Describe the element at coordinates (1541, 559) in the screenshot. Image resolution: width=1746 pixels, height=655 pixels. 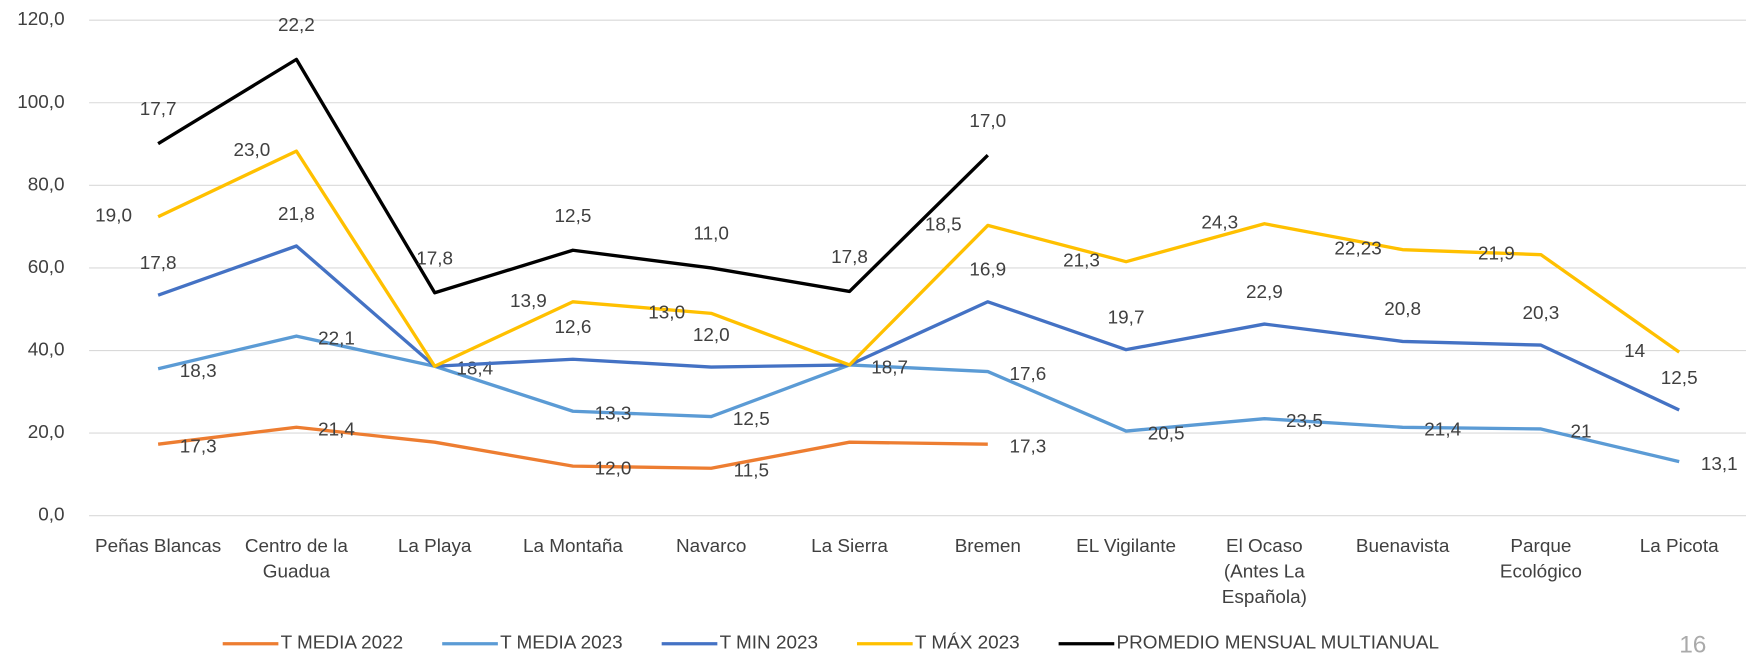
I see `x-tick-label: Parque Ecológico` at that location.